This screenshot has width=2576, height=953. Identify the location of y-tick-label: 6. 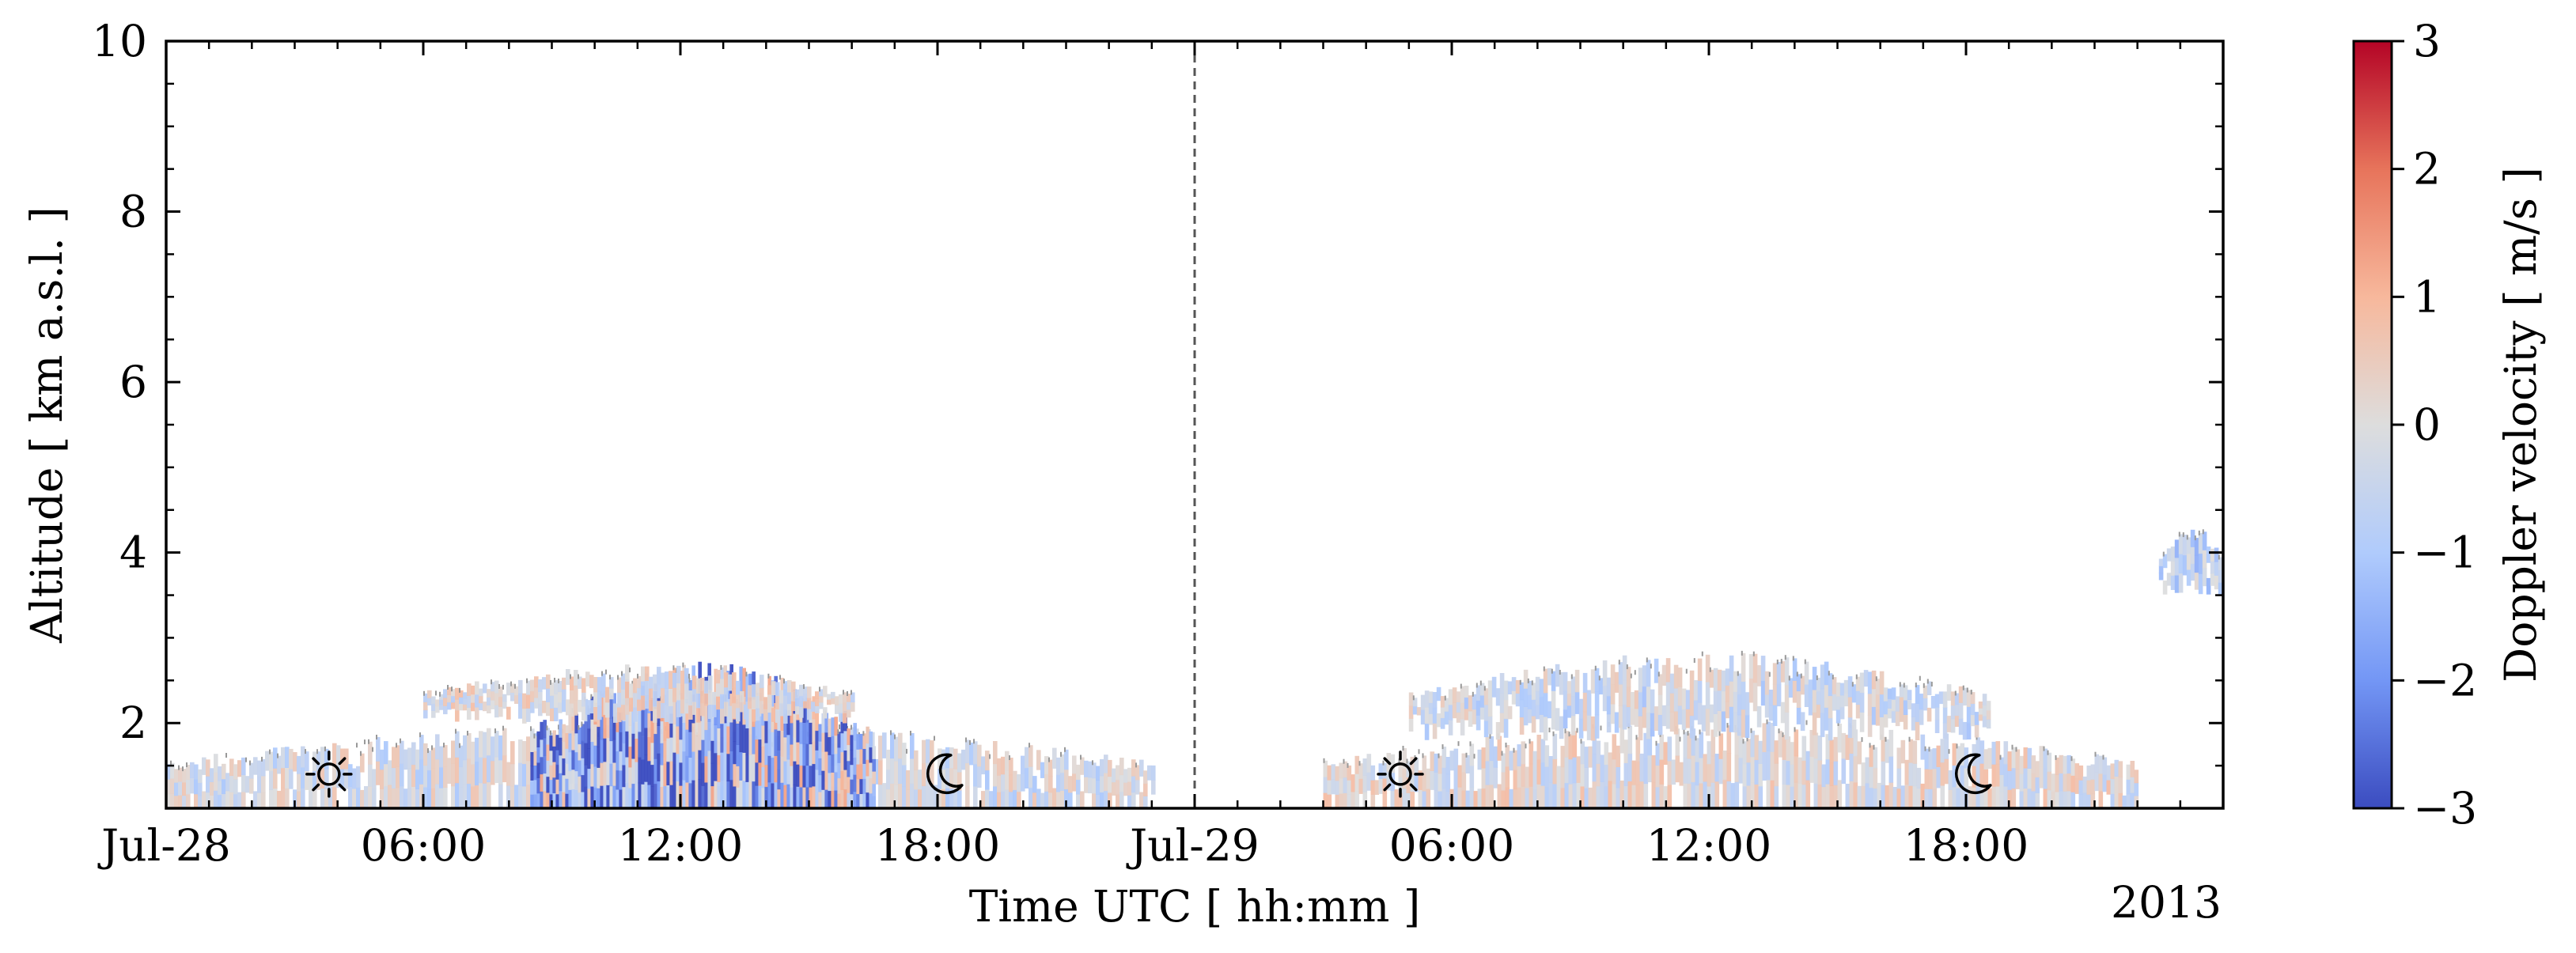
(133, 382).